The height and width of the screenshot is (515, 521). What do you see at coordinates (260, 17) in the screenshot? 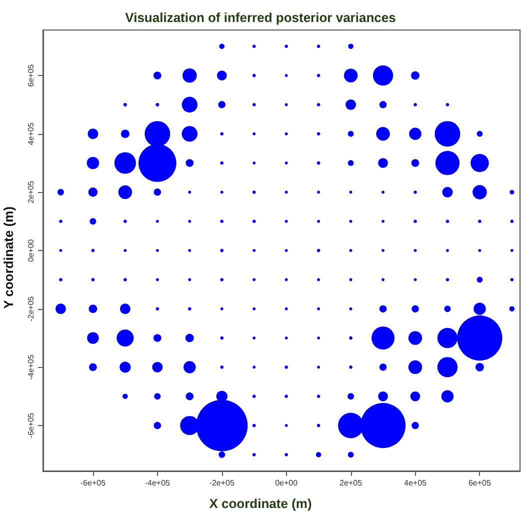
I see `chart-title: Visualization of inferred posterior variances` at bounding box center [260, 17].